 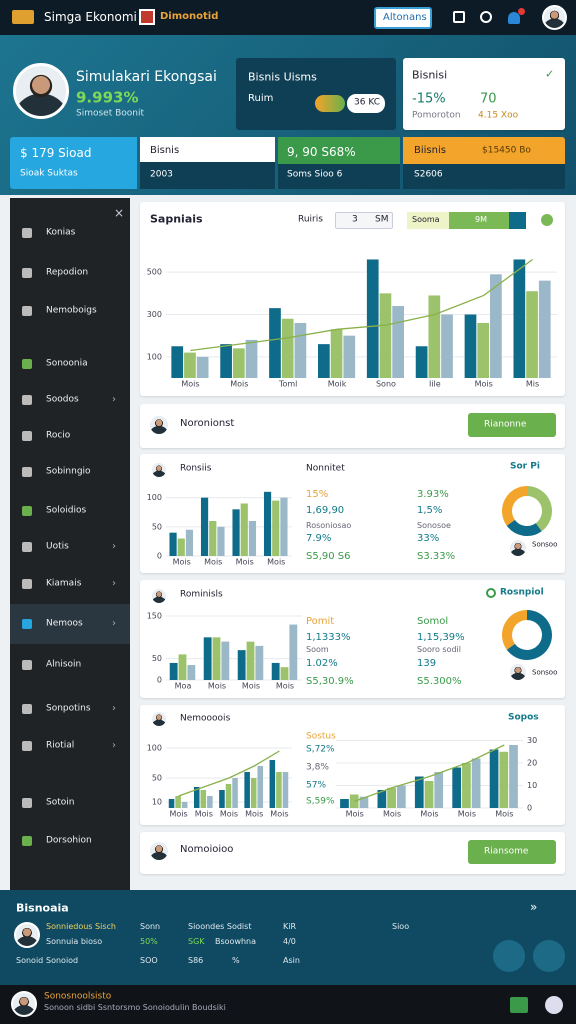 I want to click on x-tick-label: Moik, so click(x=337, y=384).